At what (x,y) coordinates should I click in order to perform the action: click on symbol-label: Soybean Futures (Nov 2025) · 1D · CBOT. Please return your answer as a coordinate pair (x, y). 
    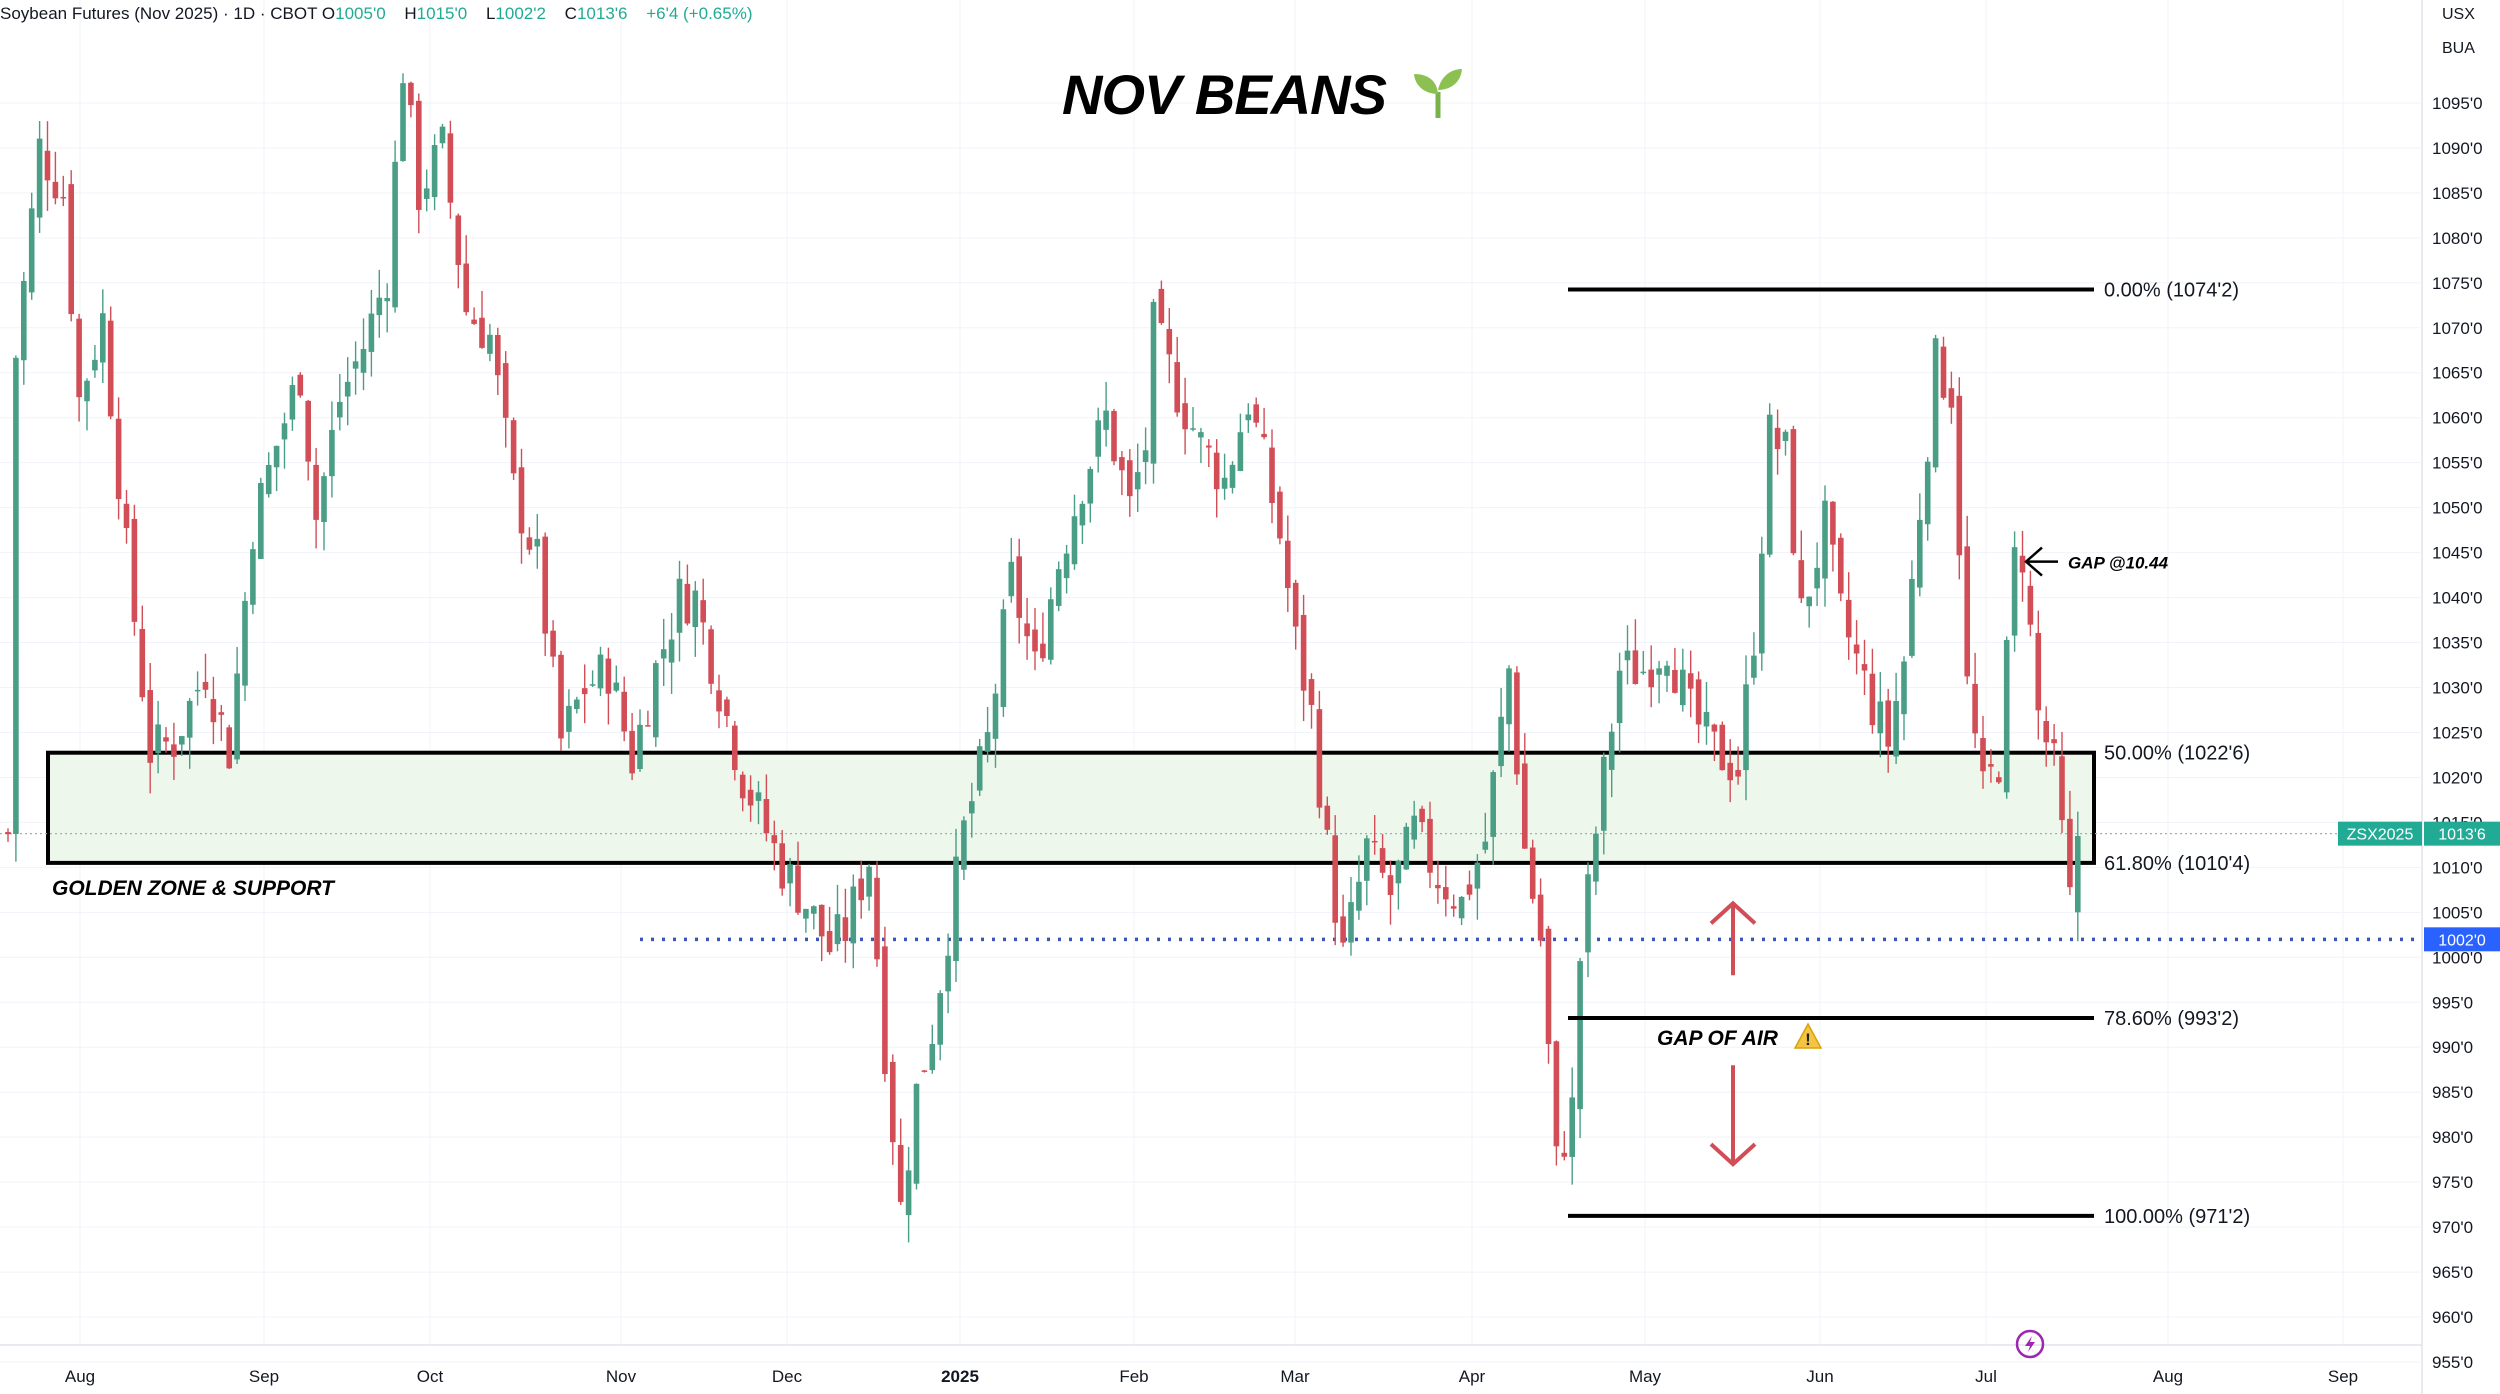
    Looking at the image, I should click on (159, 13).